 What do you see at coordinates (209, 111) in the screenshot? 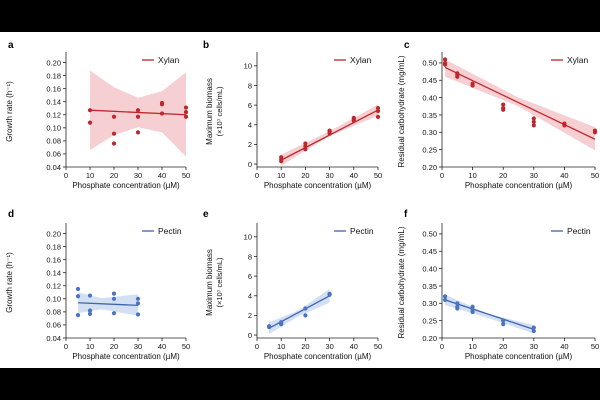
I see `y-axis-label: Maximum biomass` at bounding box center [209, 111].